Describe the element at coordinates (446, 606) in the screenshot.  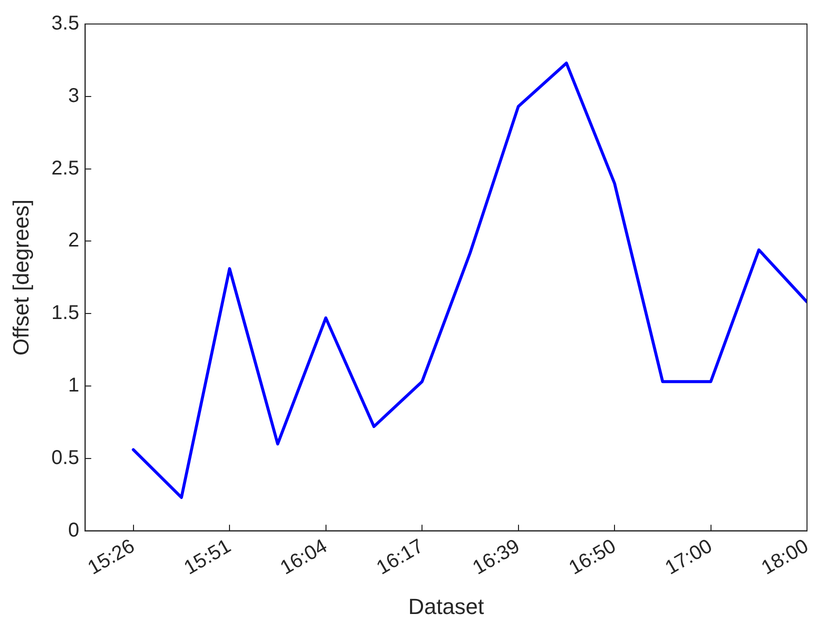
I see `x-axis-title: Dataset` at that location.